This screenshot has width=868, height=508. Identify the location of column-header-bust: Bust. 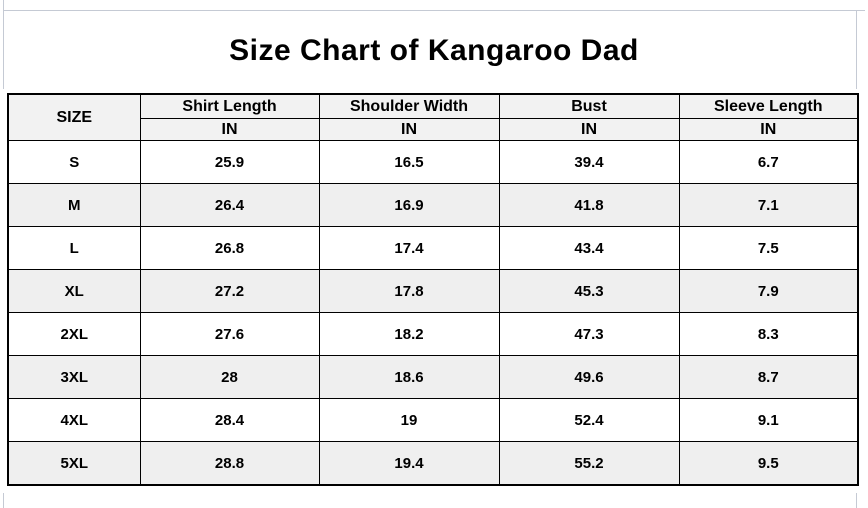
(589, 106).